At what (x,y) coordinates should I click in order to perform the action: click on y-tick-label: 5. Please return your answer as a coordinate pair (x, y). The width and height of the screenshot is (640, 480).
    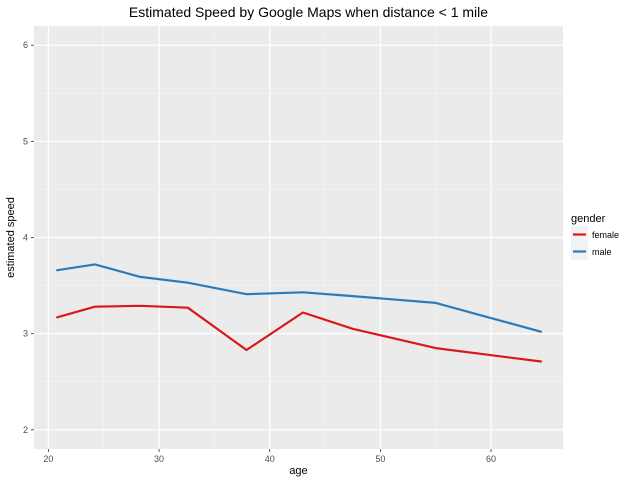
    Looking at the image, I should click on (25, 141).